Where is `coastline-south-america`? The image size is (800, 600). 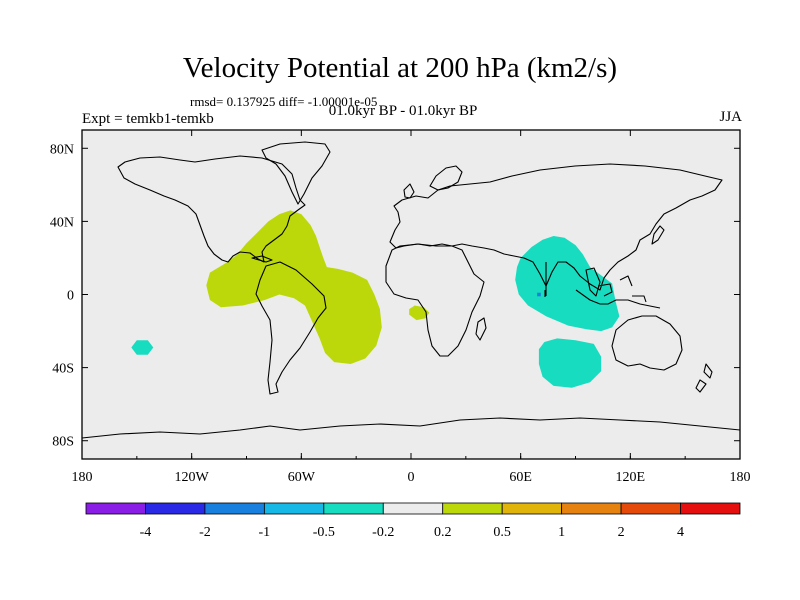
coastline-south-america is located at coordinates (291, 328).